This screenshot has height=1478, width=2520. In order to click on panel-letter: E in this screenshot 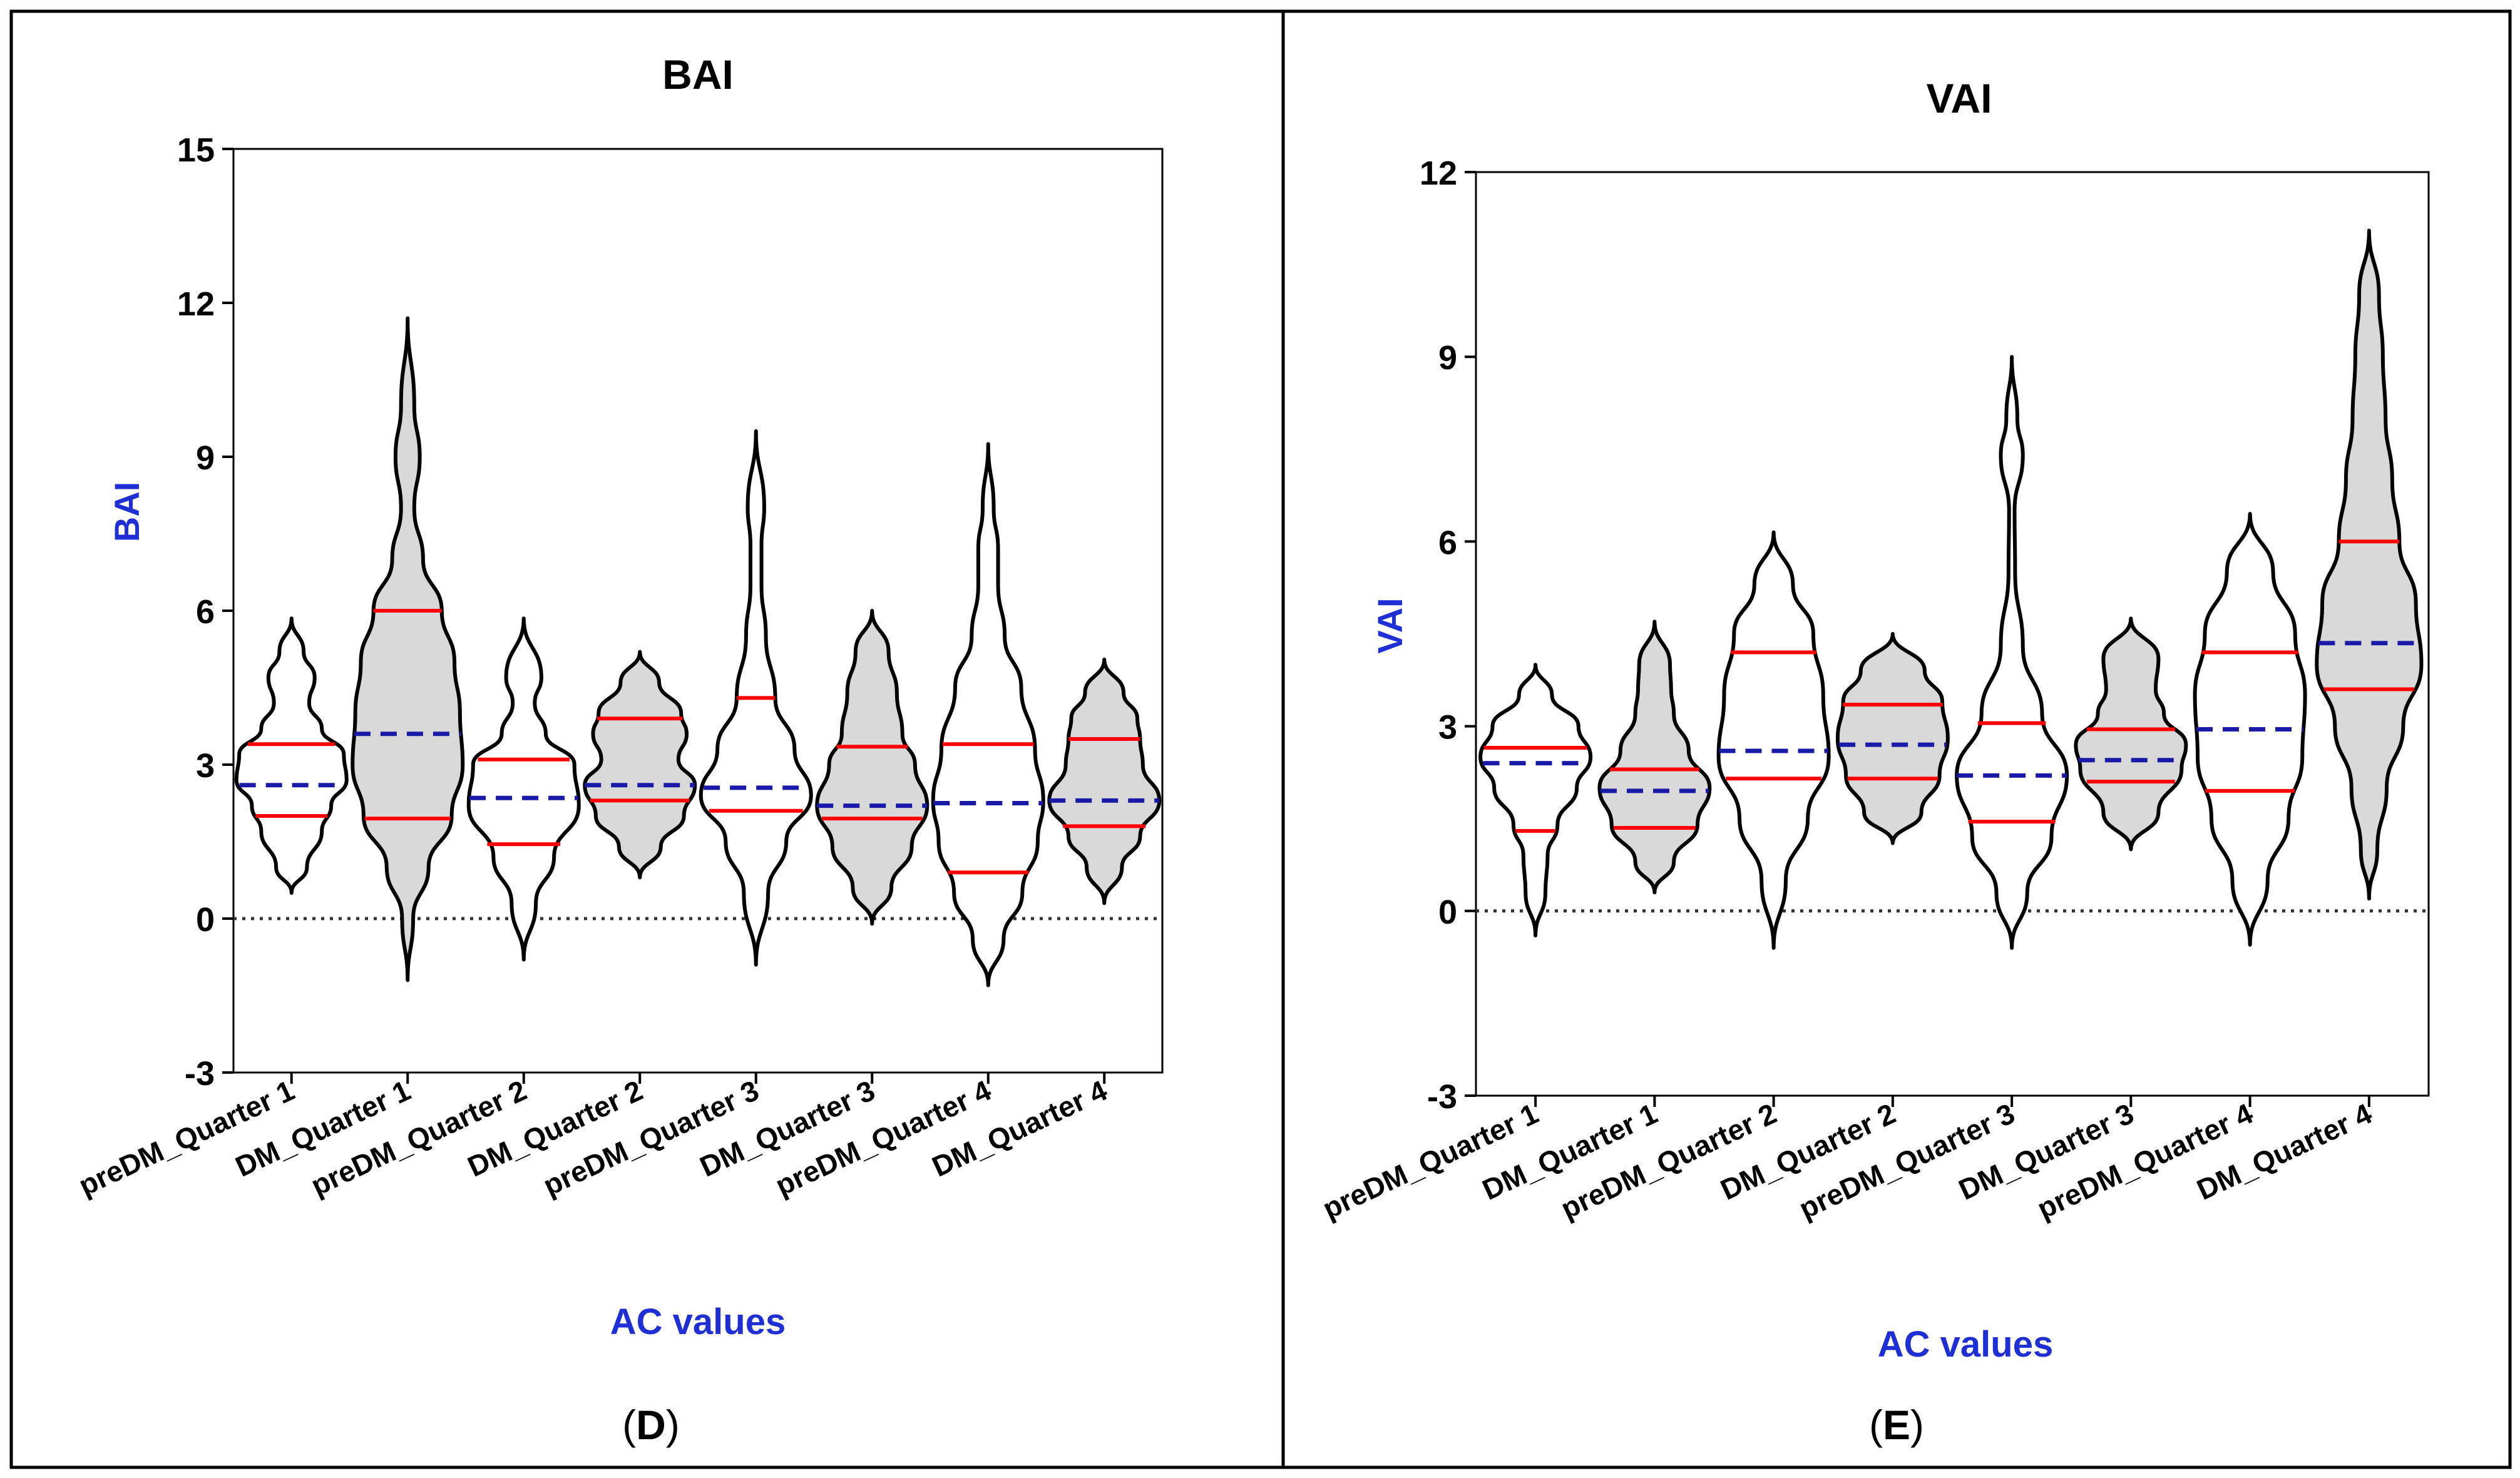, I will do `click(1896, 1425)`.